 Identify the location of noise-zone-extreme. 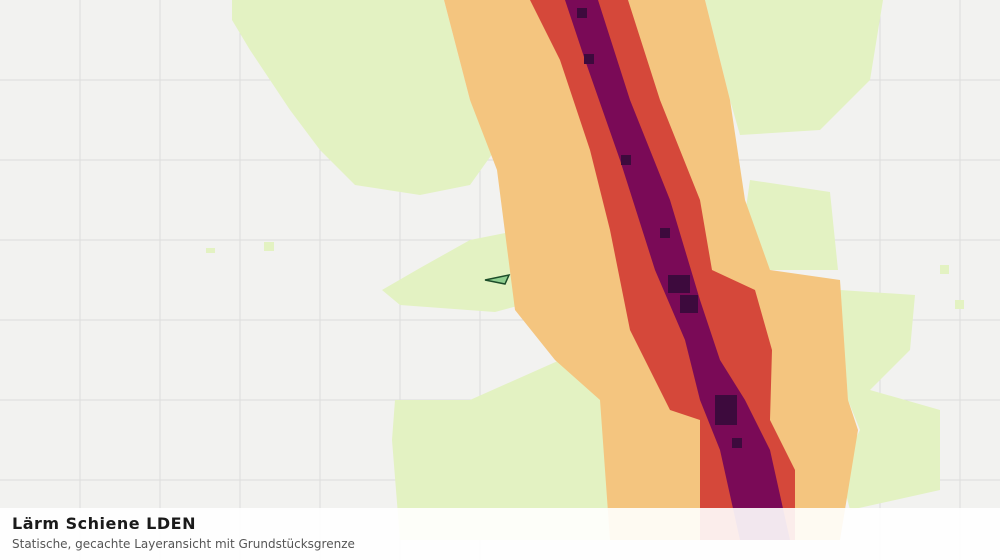
(659, 228).